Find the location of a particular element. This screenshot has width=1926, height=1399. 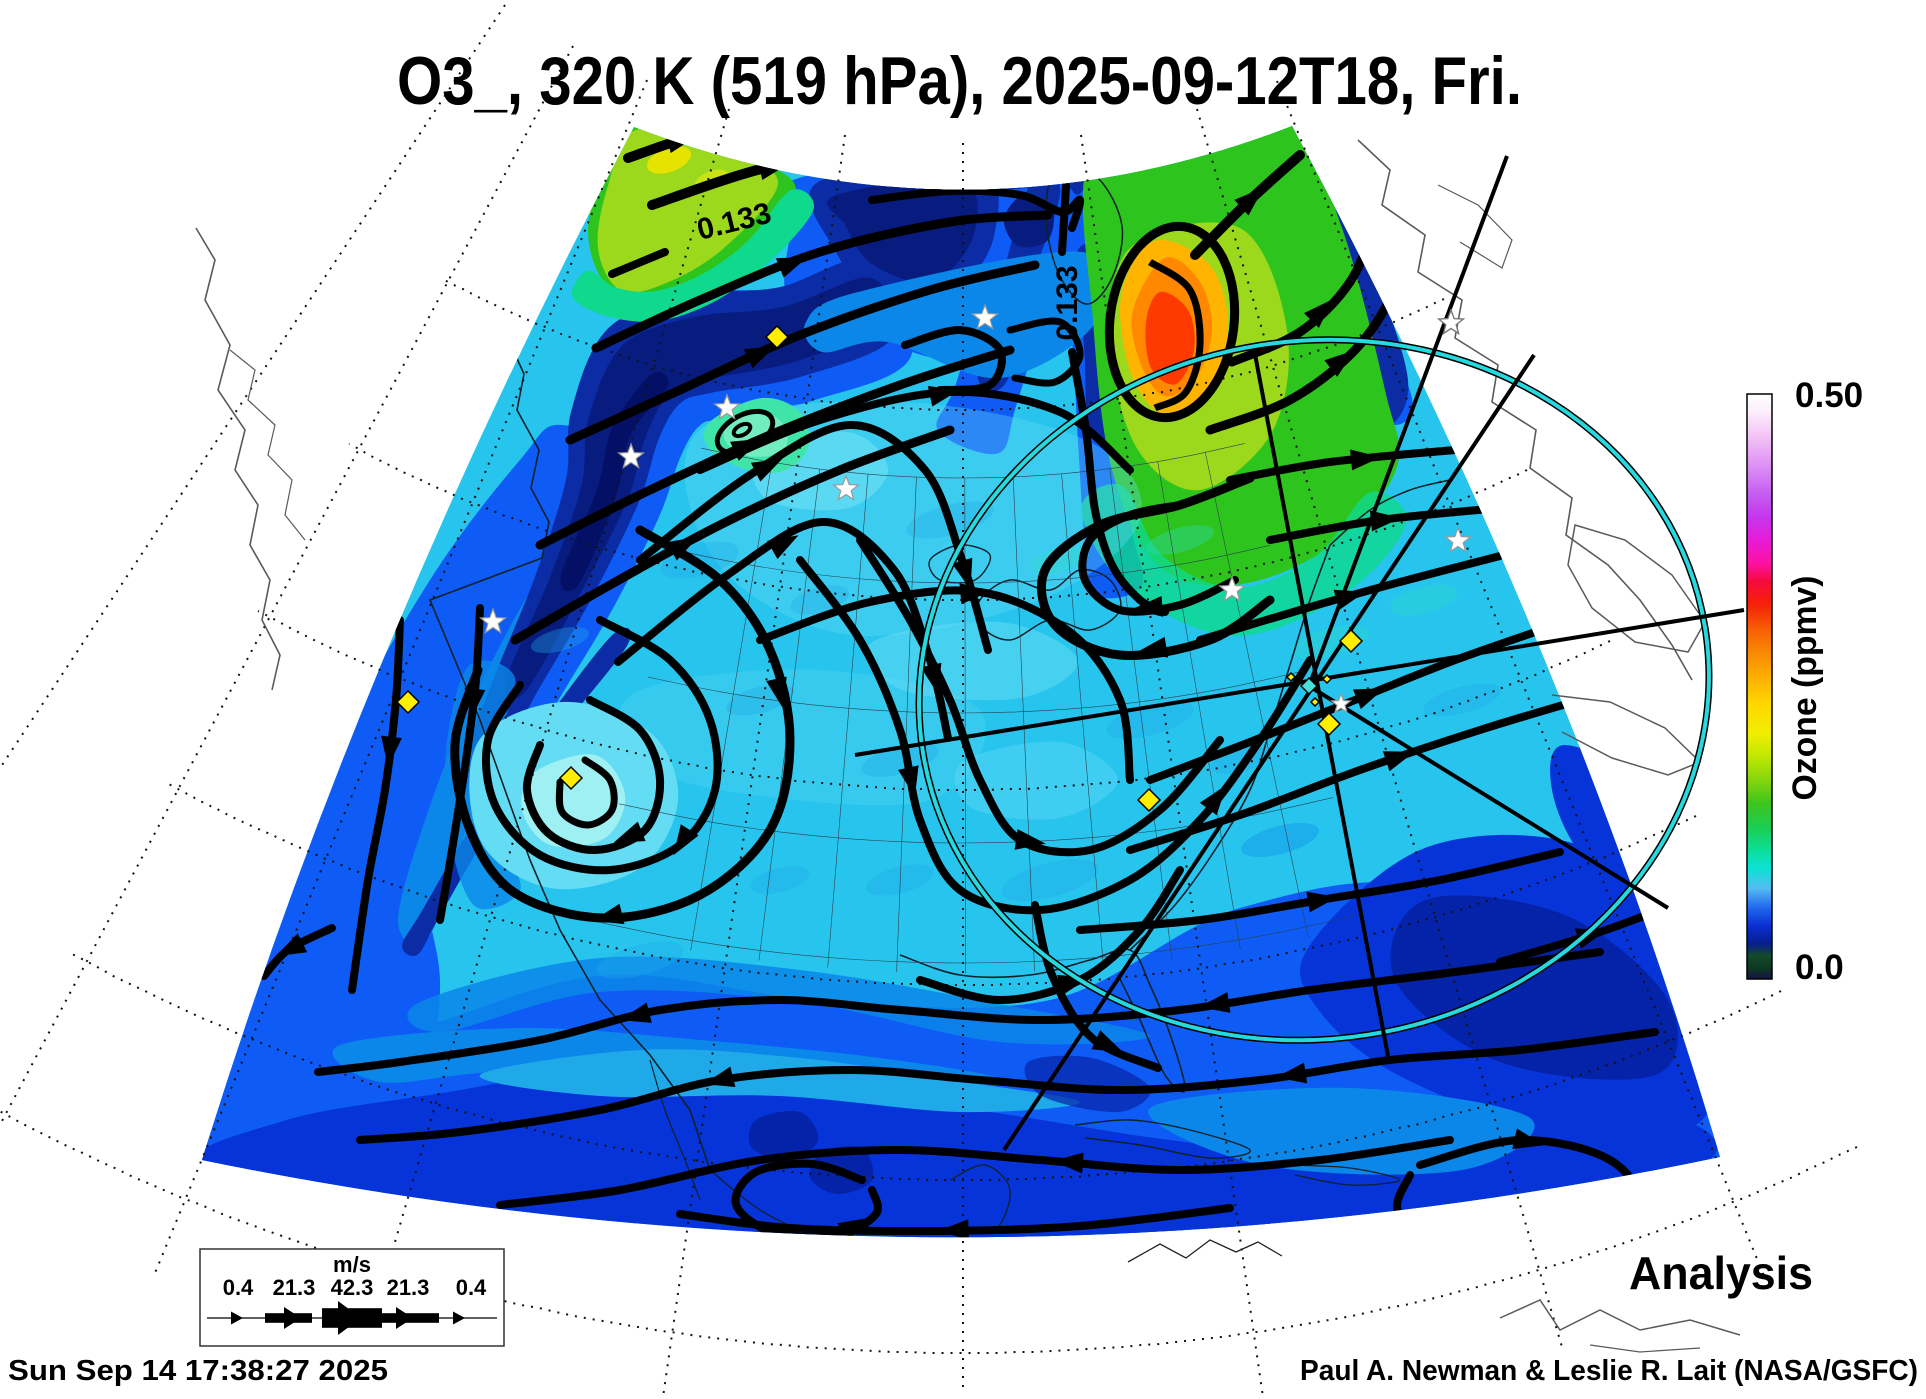

svg-text: Analysis is located at coordinates (1721, 1273).